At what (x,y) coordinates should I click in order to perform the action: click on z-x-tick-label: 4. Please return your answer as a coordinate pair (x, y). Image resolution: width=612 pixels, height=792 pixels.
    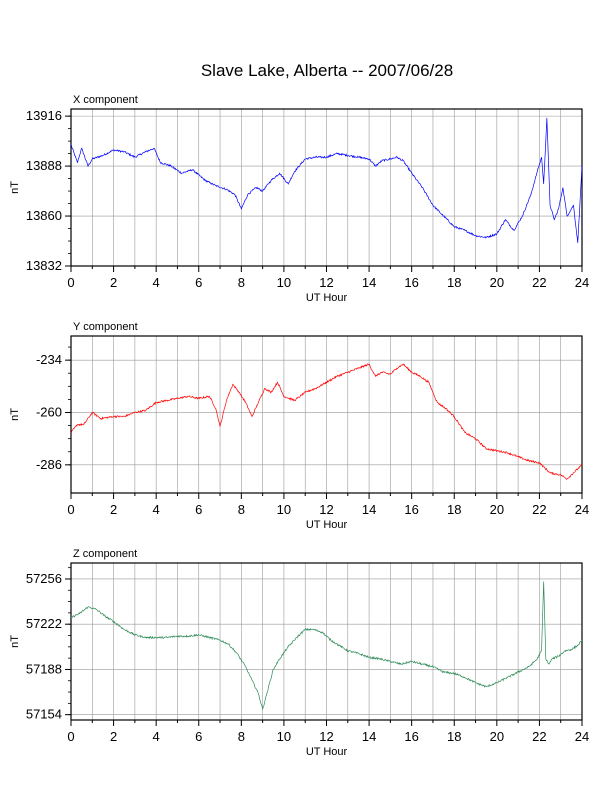
    Looking at the image, I should click on (156, 736).